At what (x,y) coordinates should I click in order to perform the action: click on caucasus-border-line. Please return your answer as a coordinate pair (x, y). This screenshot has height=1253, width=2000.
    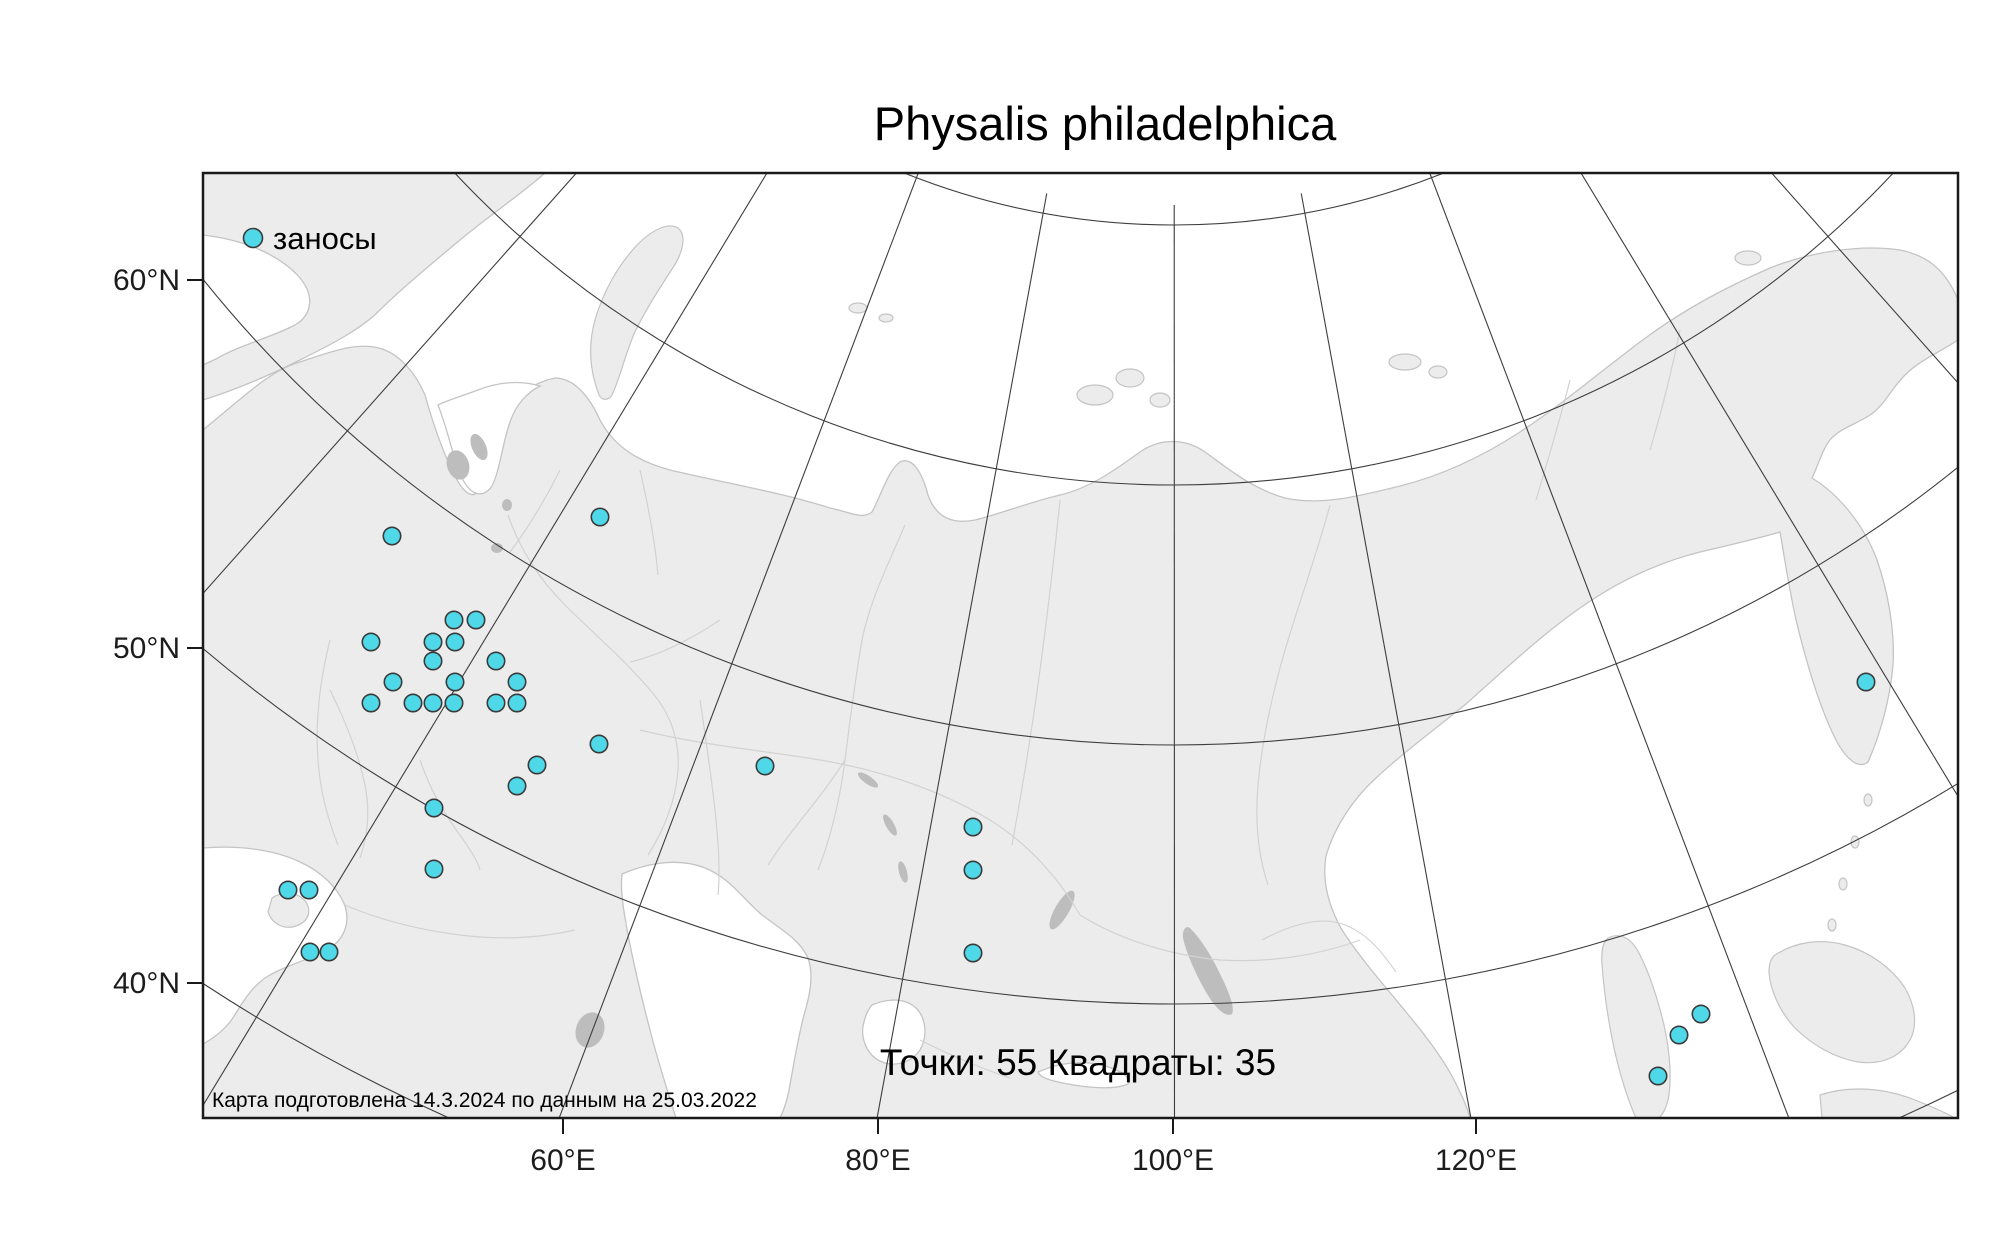
    Looking at the image, I should click on (460, 921).